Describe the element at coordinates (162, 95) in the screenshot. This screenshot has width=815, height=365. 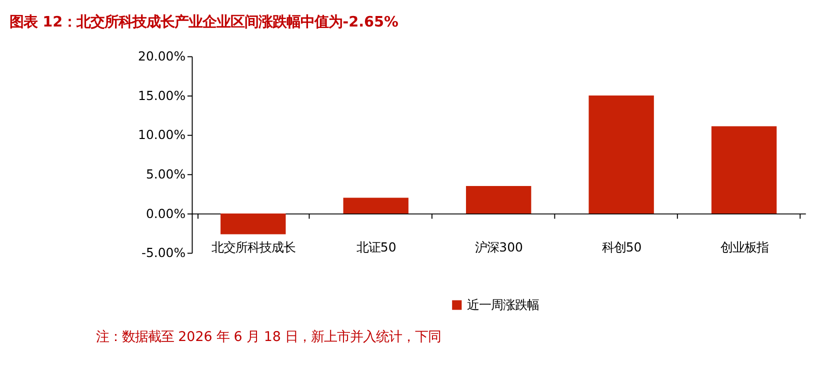
I see `y-tick-label: 15.00%` at that location.